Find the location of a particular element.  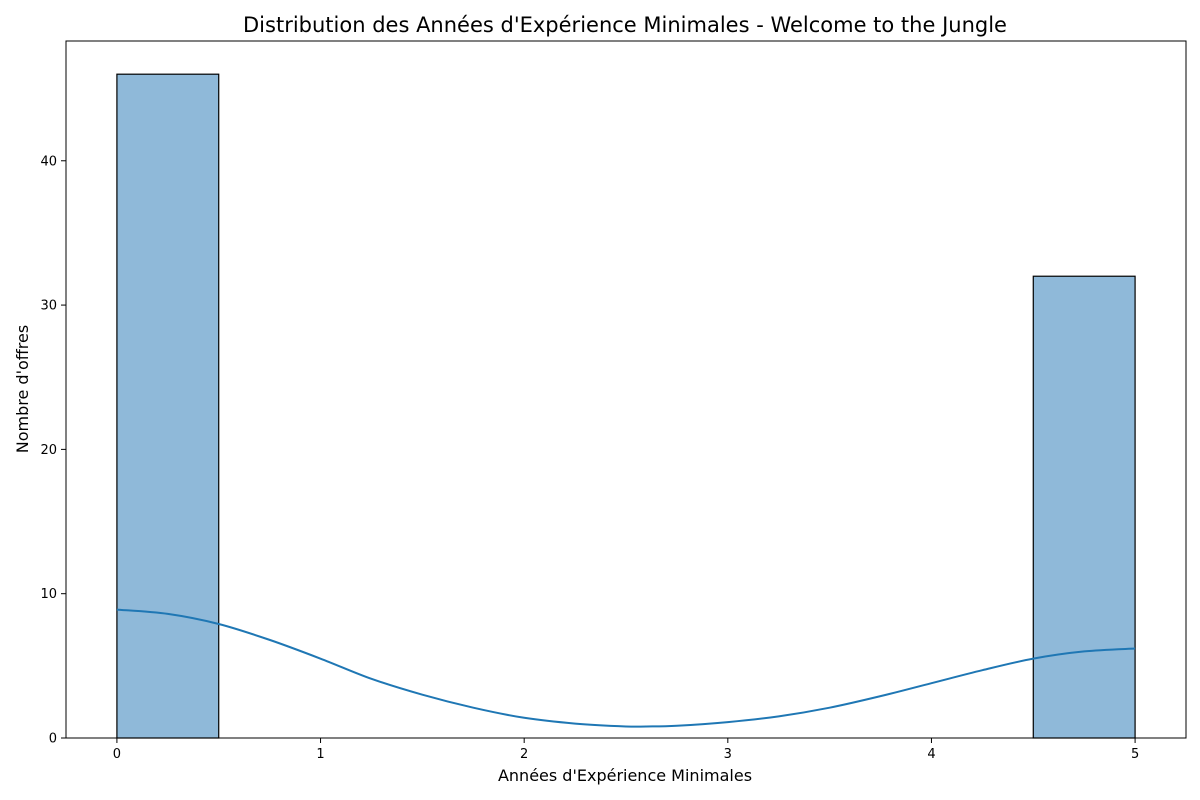

y-tick-label: 40 is located at coordinates (48, 161).